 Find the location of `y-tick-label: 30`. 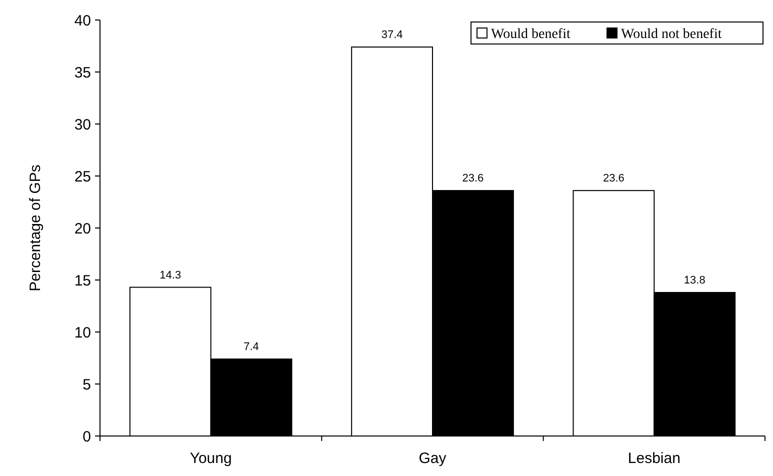

y-tick-label: 30 is located at coordinates (82, 125).